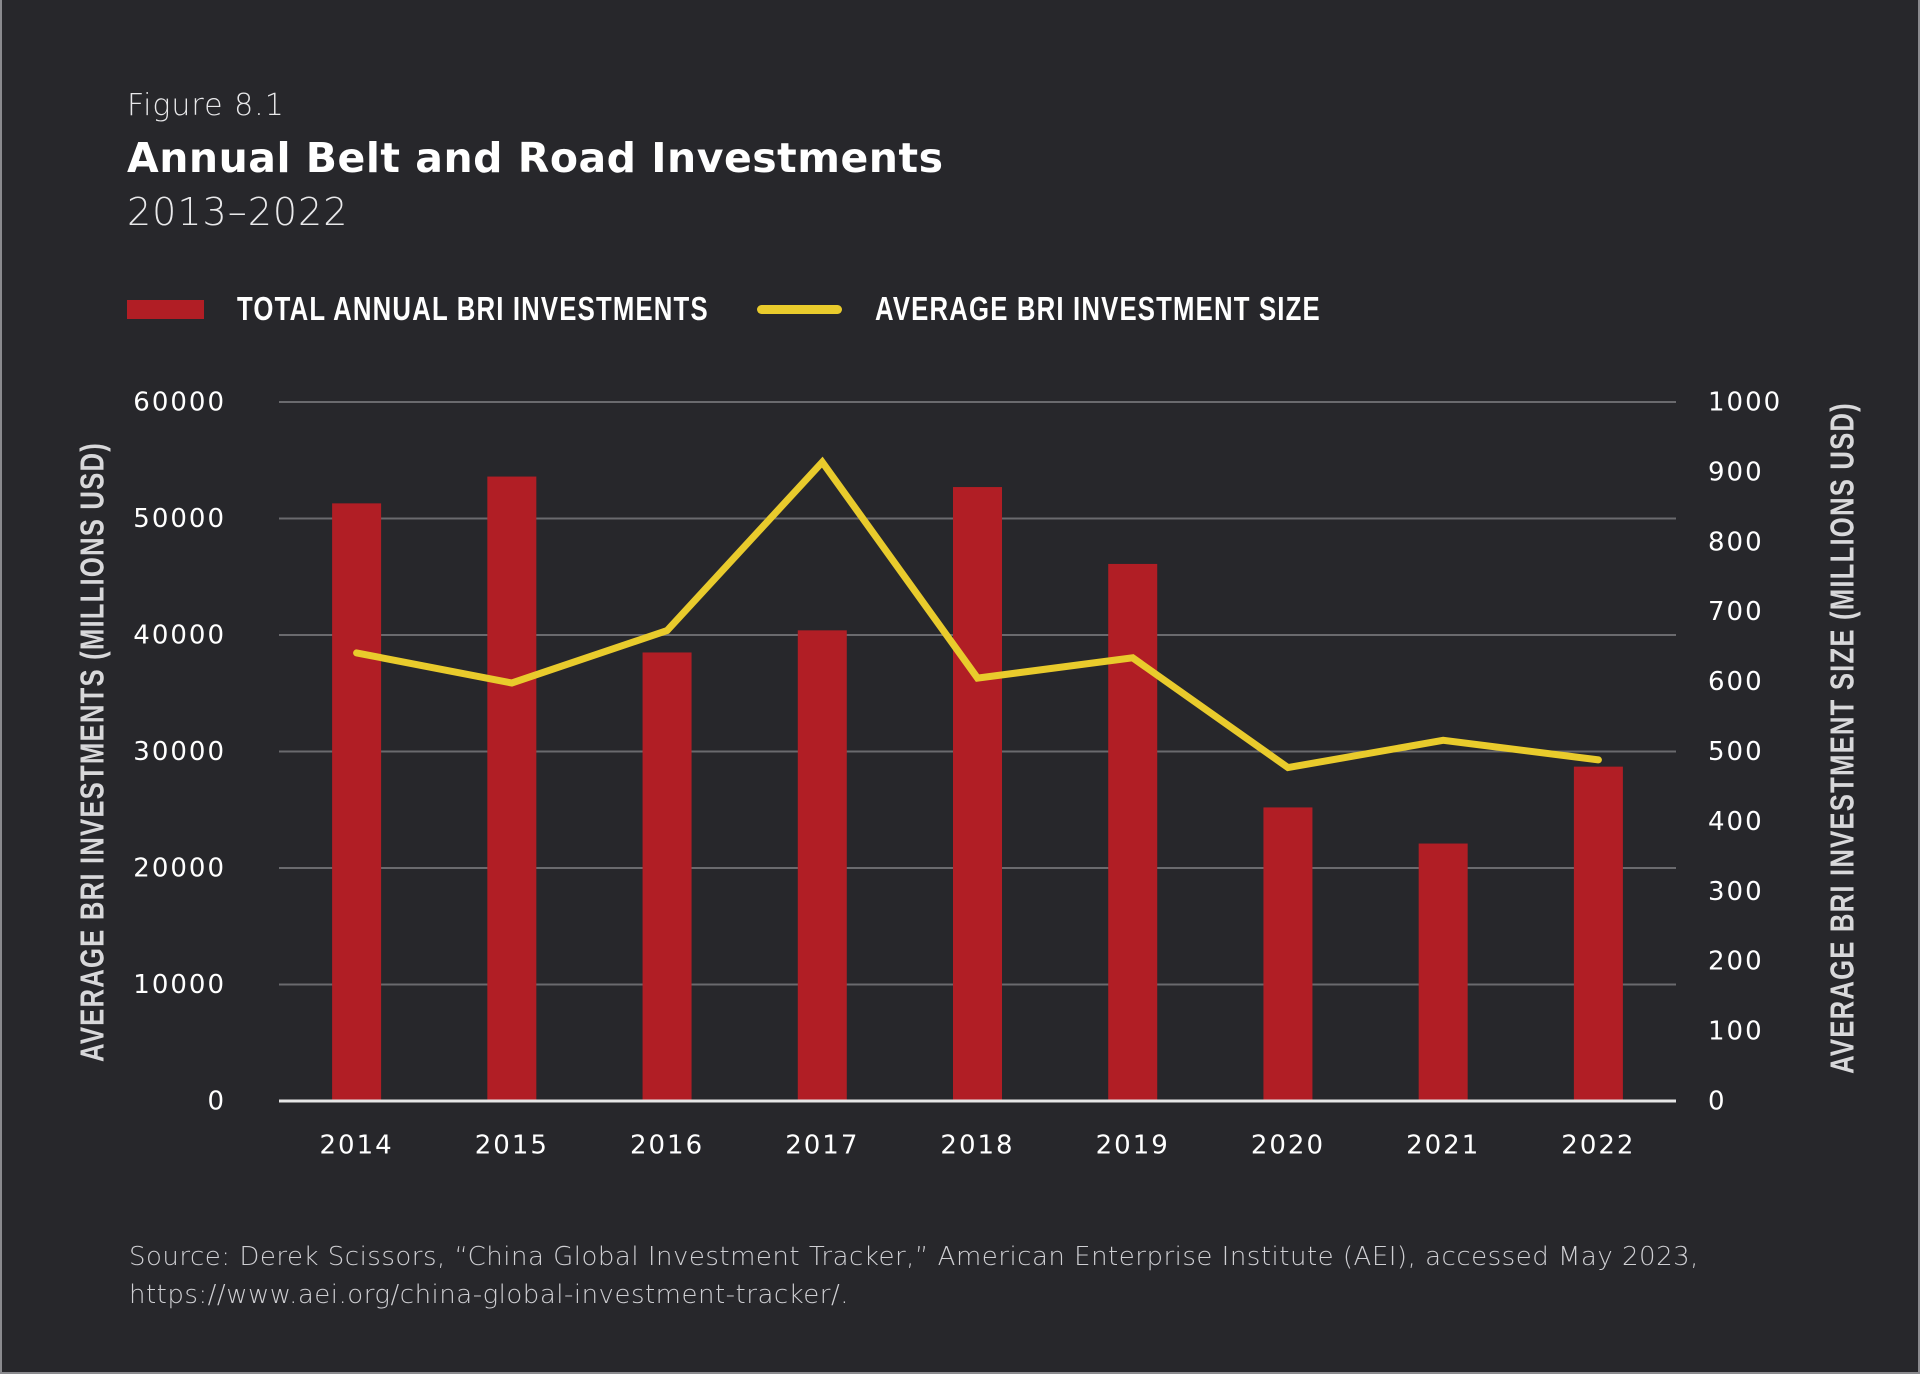  What do you see at coordinates (179, 403) in the screenshot?
I see `left-tick-label: 60000` at bounding box center [179, 403].